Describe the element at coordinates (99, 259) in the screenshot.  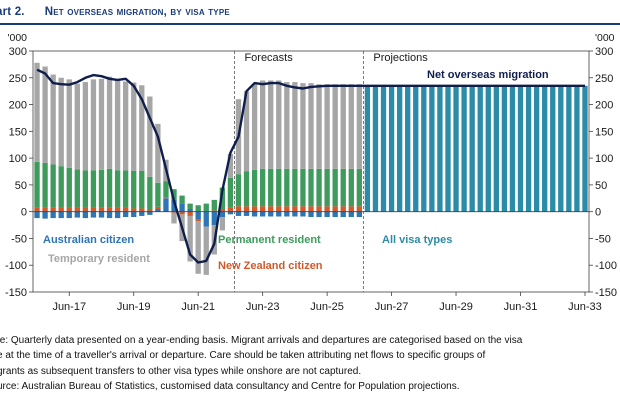
I see `series-label-temporary-resident: Temporary resident` at that location.